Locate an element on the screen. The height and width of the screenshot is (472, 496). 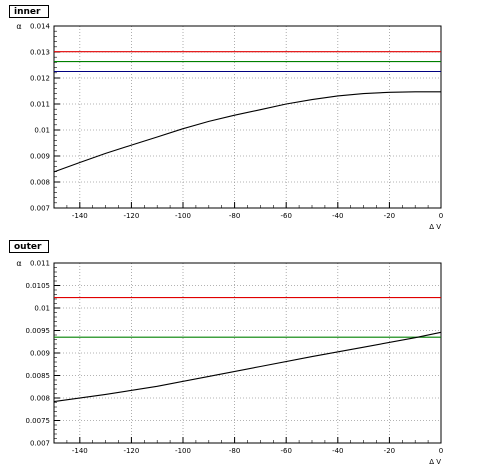
panel0-y-tick-label: 0.007 is located at coordinates (40, 209).